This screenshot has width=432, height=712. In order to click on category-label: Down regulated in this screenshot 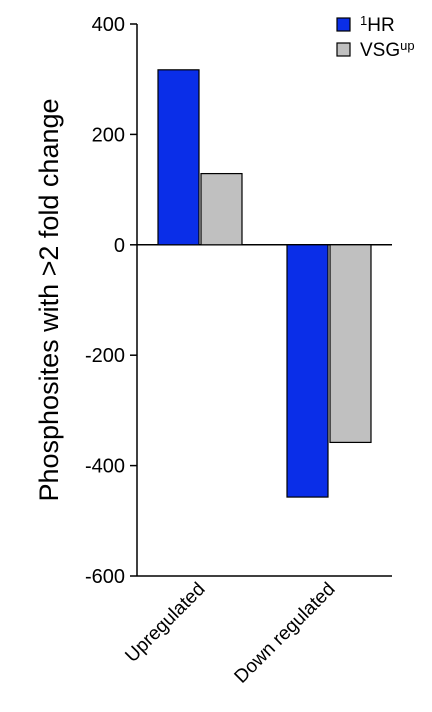, I will do `click(285, 633)`.